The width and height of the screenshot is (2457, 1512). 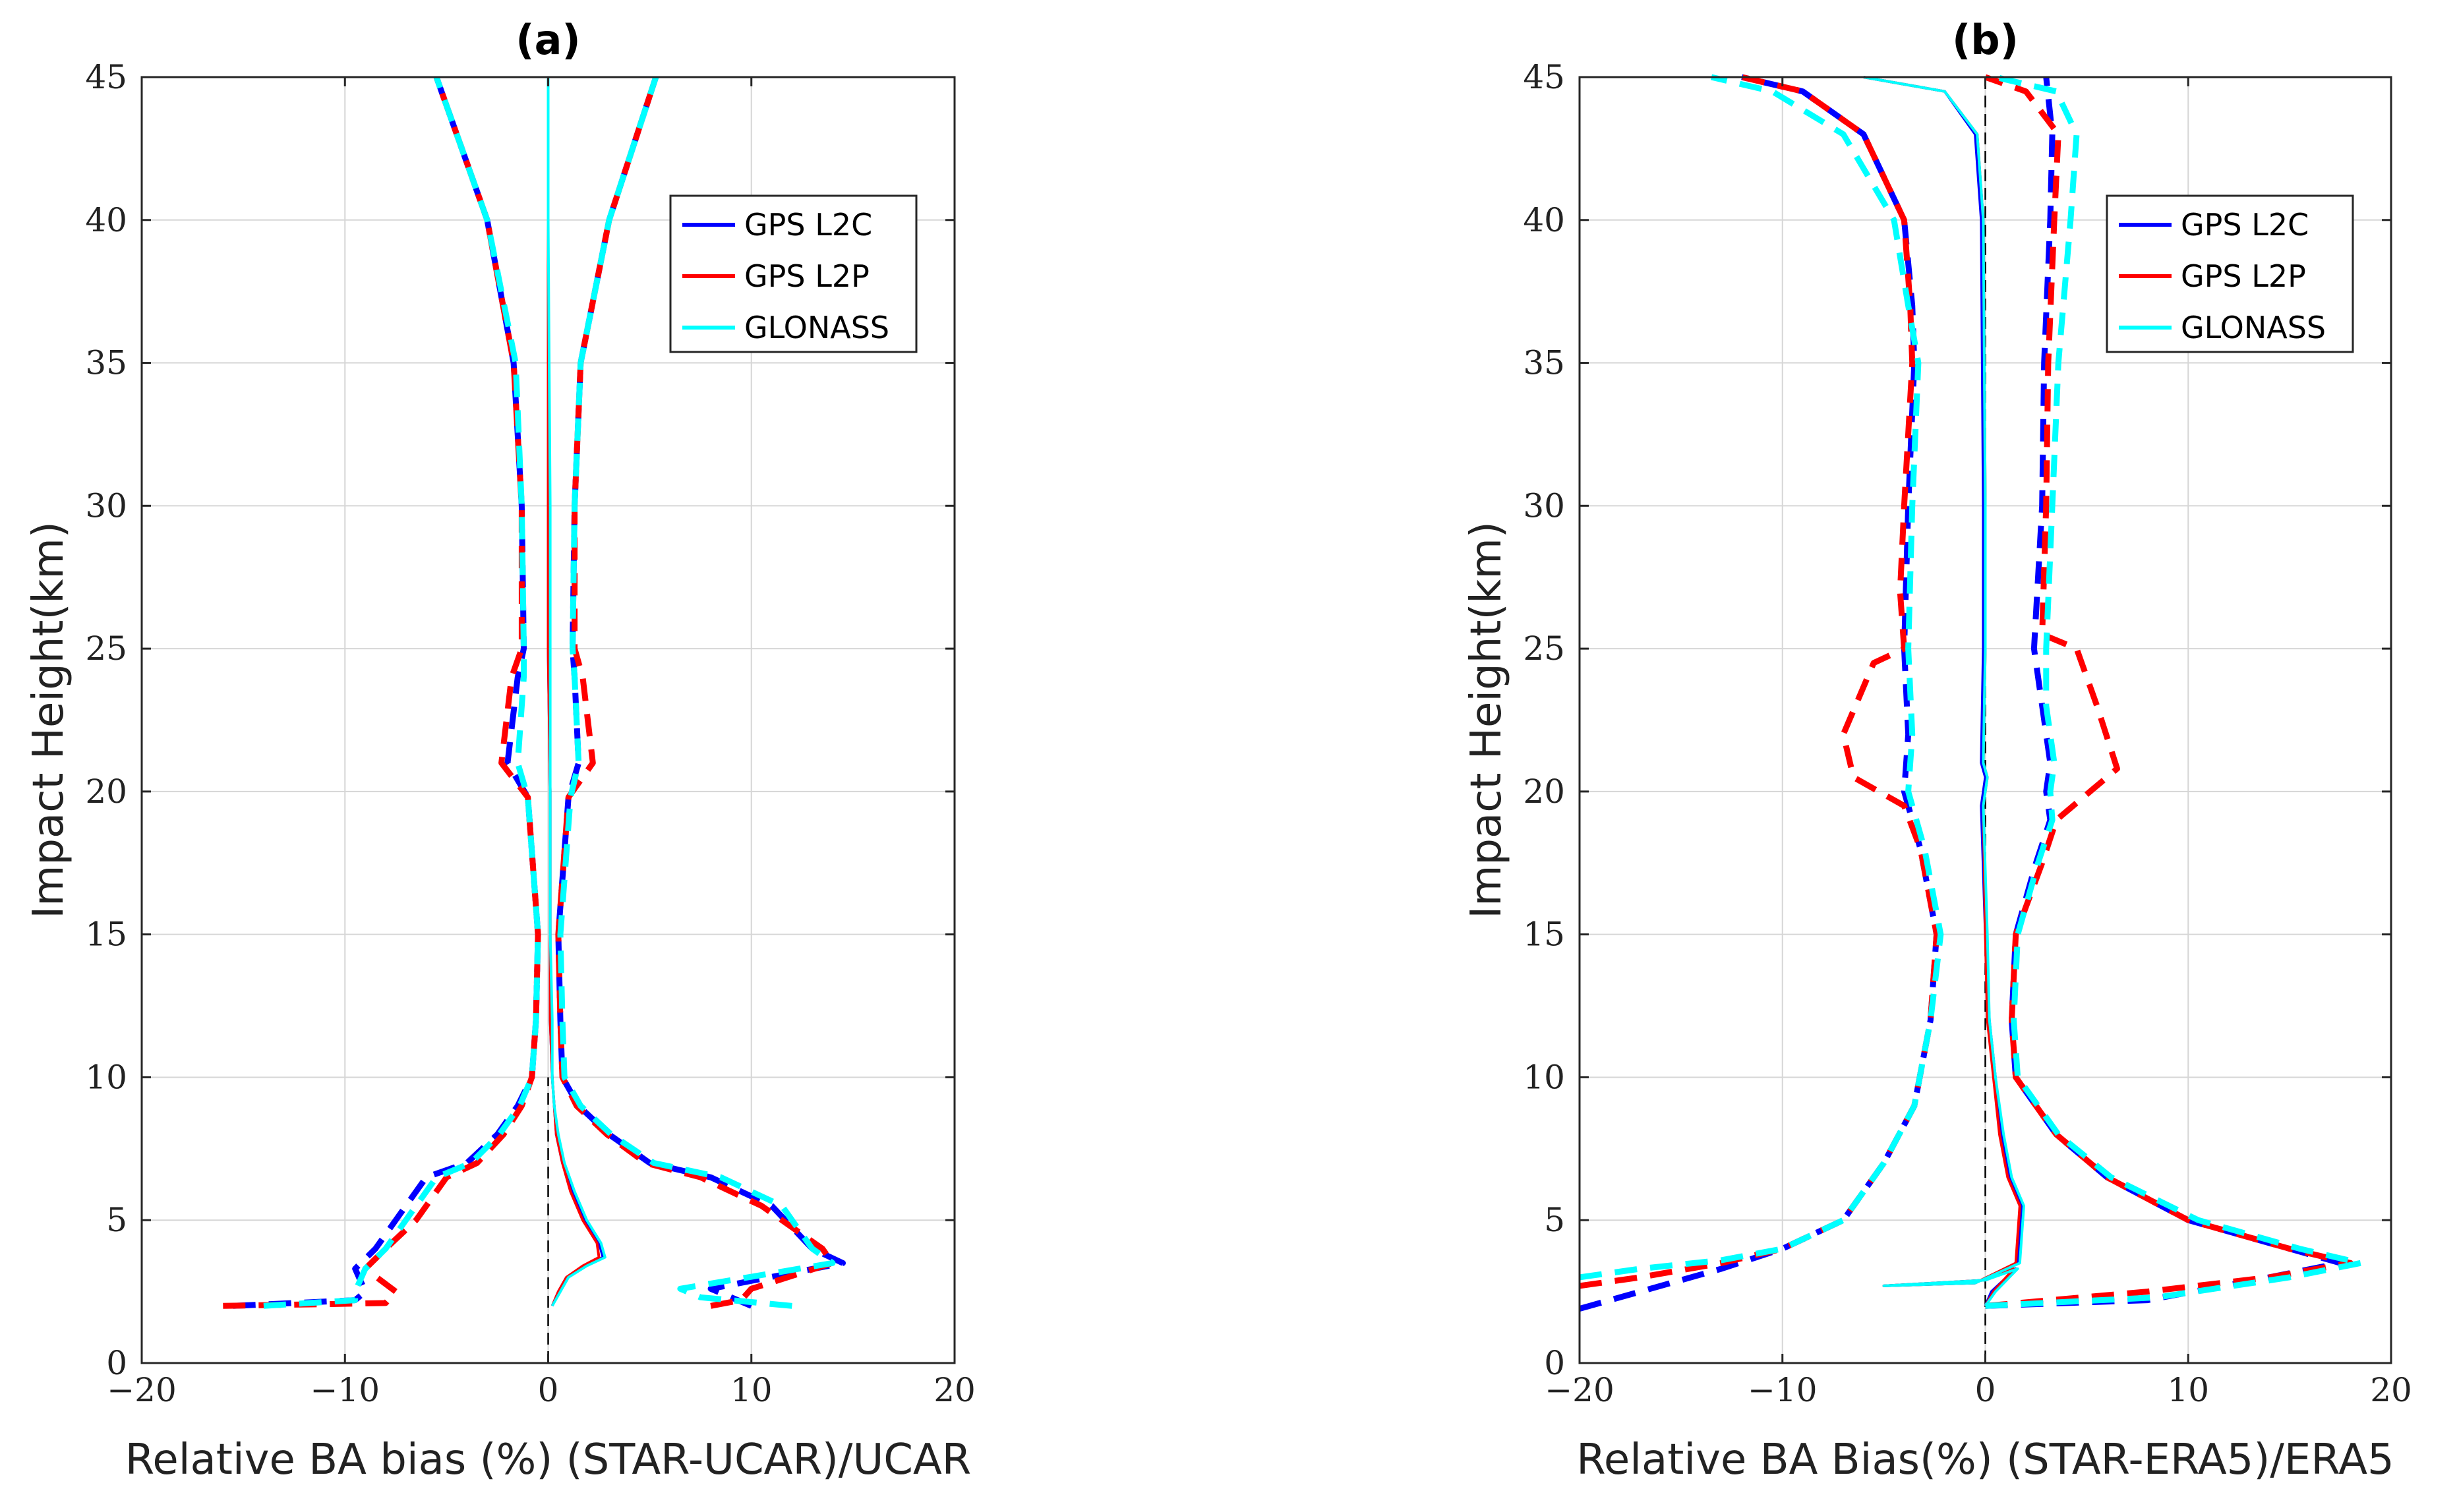 What do you see at coordinates (1985, 40) in the screenshot?
I see `panel-title: (b)` at bounding box center [1985, 40].